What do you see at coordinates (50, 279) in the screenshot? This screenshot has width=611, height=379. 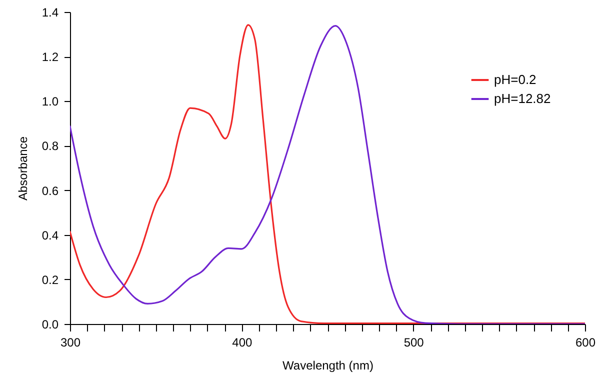 I see `y-tick-label: 0.2` at bounding box center [50, 279].